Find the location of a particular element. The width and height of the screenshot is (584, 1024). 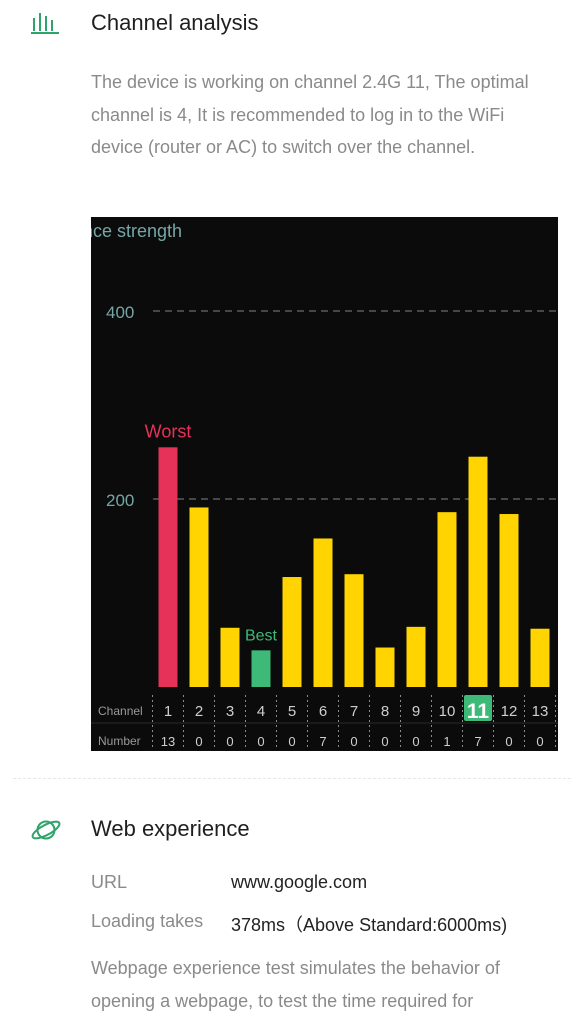

channel-tick-12: 12 is located at coordinates (509, 711).